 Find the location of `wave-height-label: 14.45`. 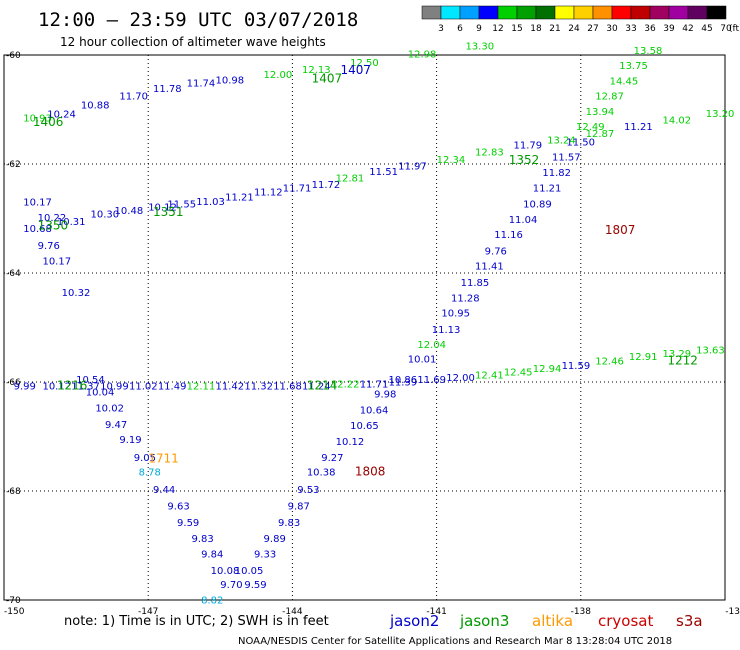

wave-height-label: 14.45 is located at coordinates (624, 81).